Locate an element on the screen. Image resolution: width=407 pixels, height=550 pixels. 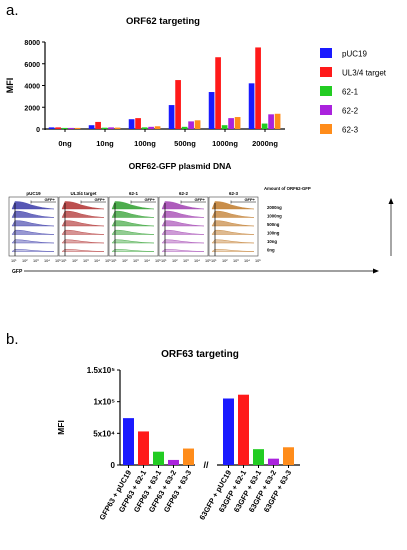
amount-label: 10ng is located at coordinates (272, 241).